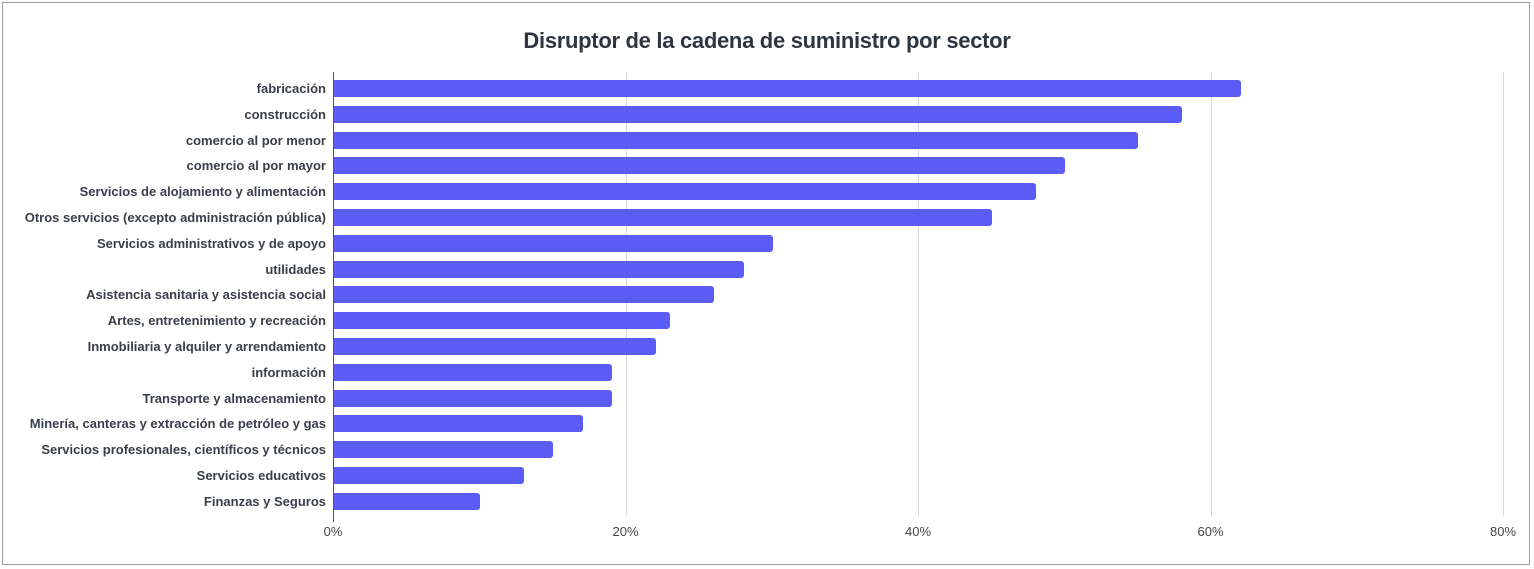 The height and width of the screenshot is (569, 1534). What do you see at coordinates (211, 243) in the screenshot?
I see `category-label: Servicios administrativos y de apoyo` at bounding box center [211, 243].